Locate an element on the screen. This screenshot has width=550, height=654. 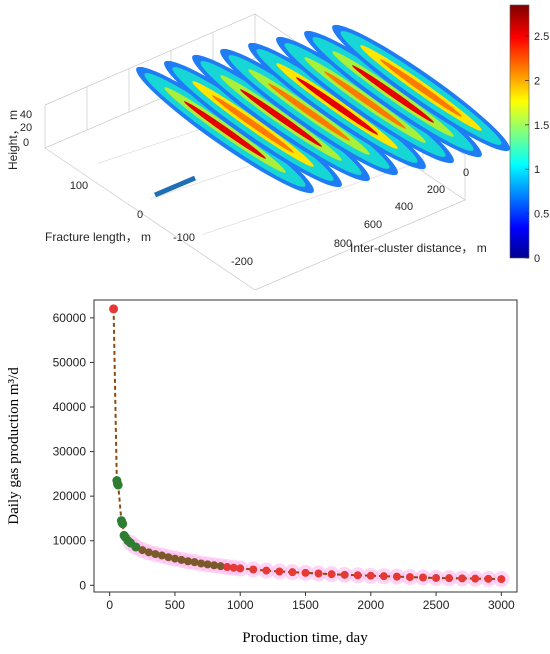
x-tick-label: 800 is located at coordinates (343, 244).